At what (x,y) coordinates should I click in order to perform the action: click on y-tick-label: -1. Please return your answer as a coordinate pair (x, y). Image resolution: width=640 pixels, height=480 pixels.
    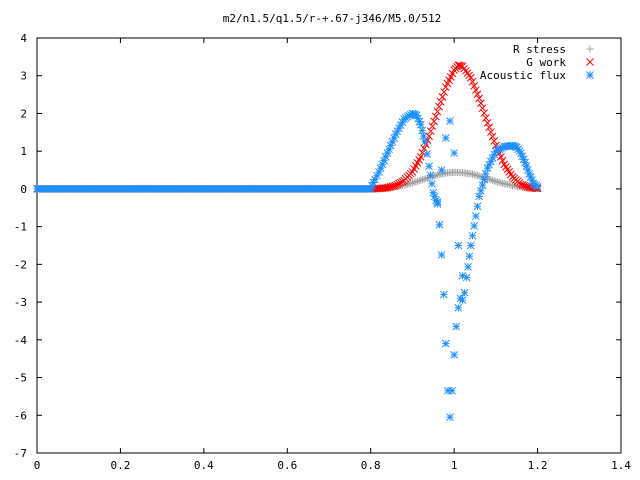
    Looking at the image, I should click on (20, 227).